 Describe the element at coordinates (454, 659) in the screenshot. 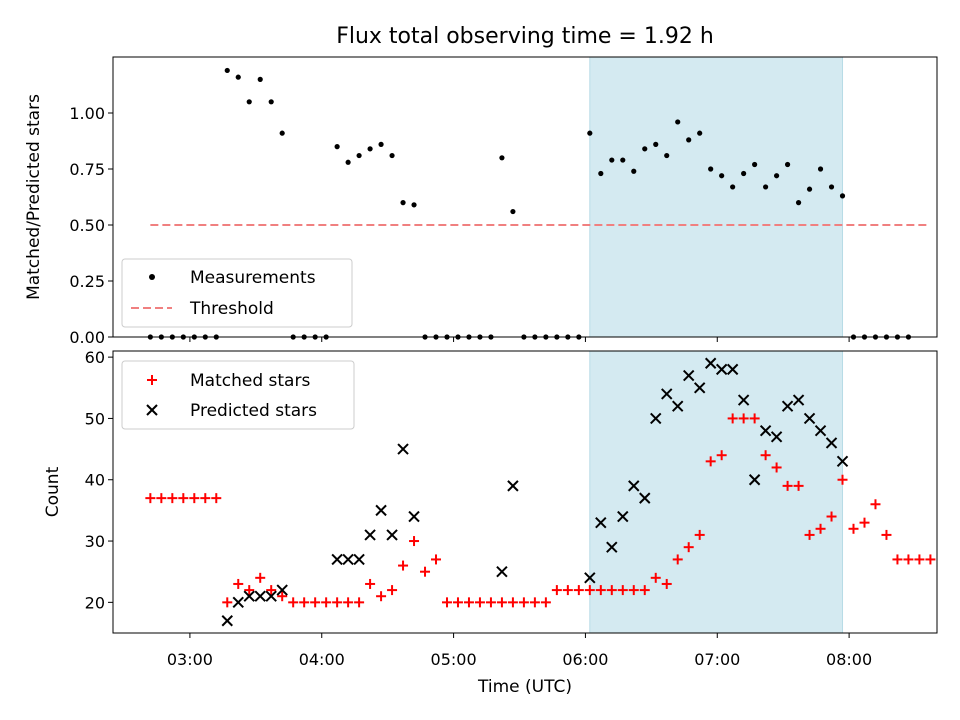

I see `x-tick-label: 05:00` at that location.